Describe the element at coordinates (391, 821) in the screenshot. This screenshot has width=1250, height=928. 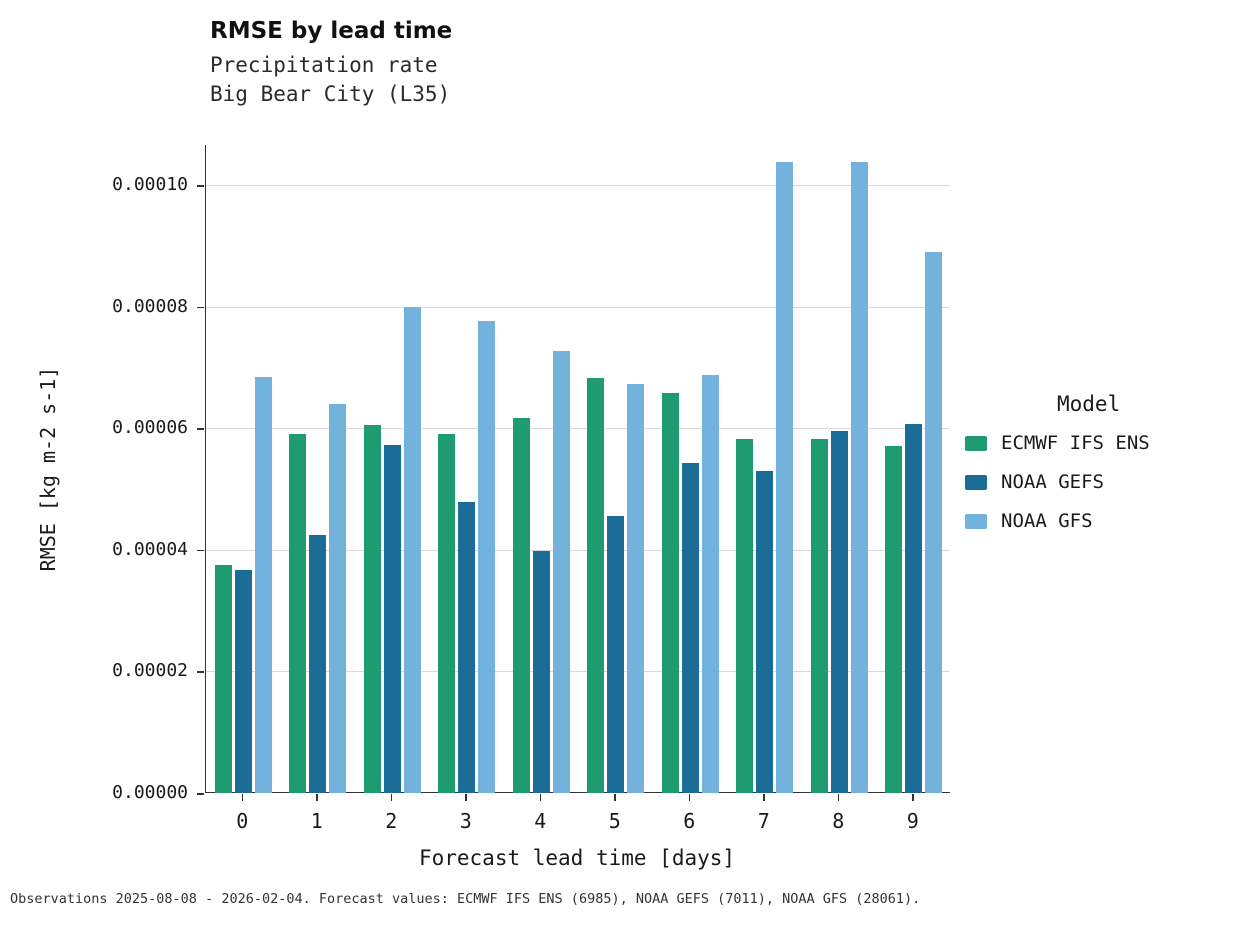
I see `x-tick-label: 2` at that location.